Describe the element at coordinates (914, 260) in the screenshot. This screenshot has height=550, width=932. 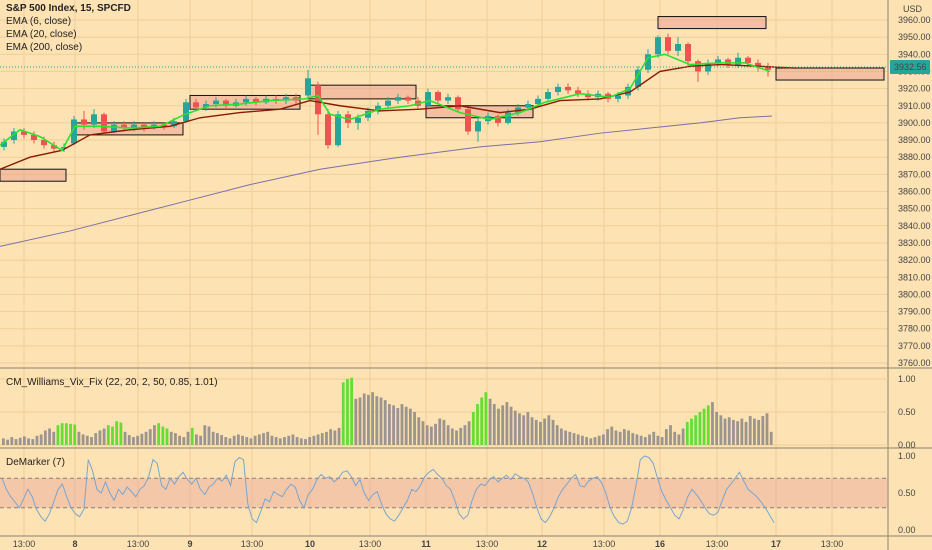
I see `price-tick-label: 3820.00` at that location.